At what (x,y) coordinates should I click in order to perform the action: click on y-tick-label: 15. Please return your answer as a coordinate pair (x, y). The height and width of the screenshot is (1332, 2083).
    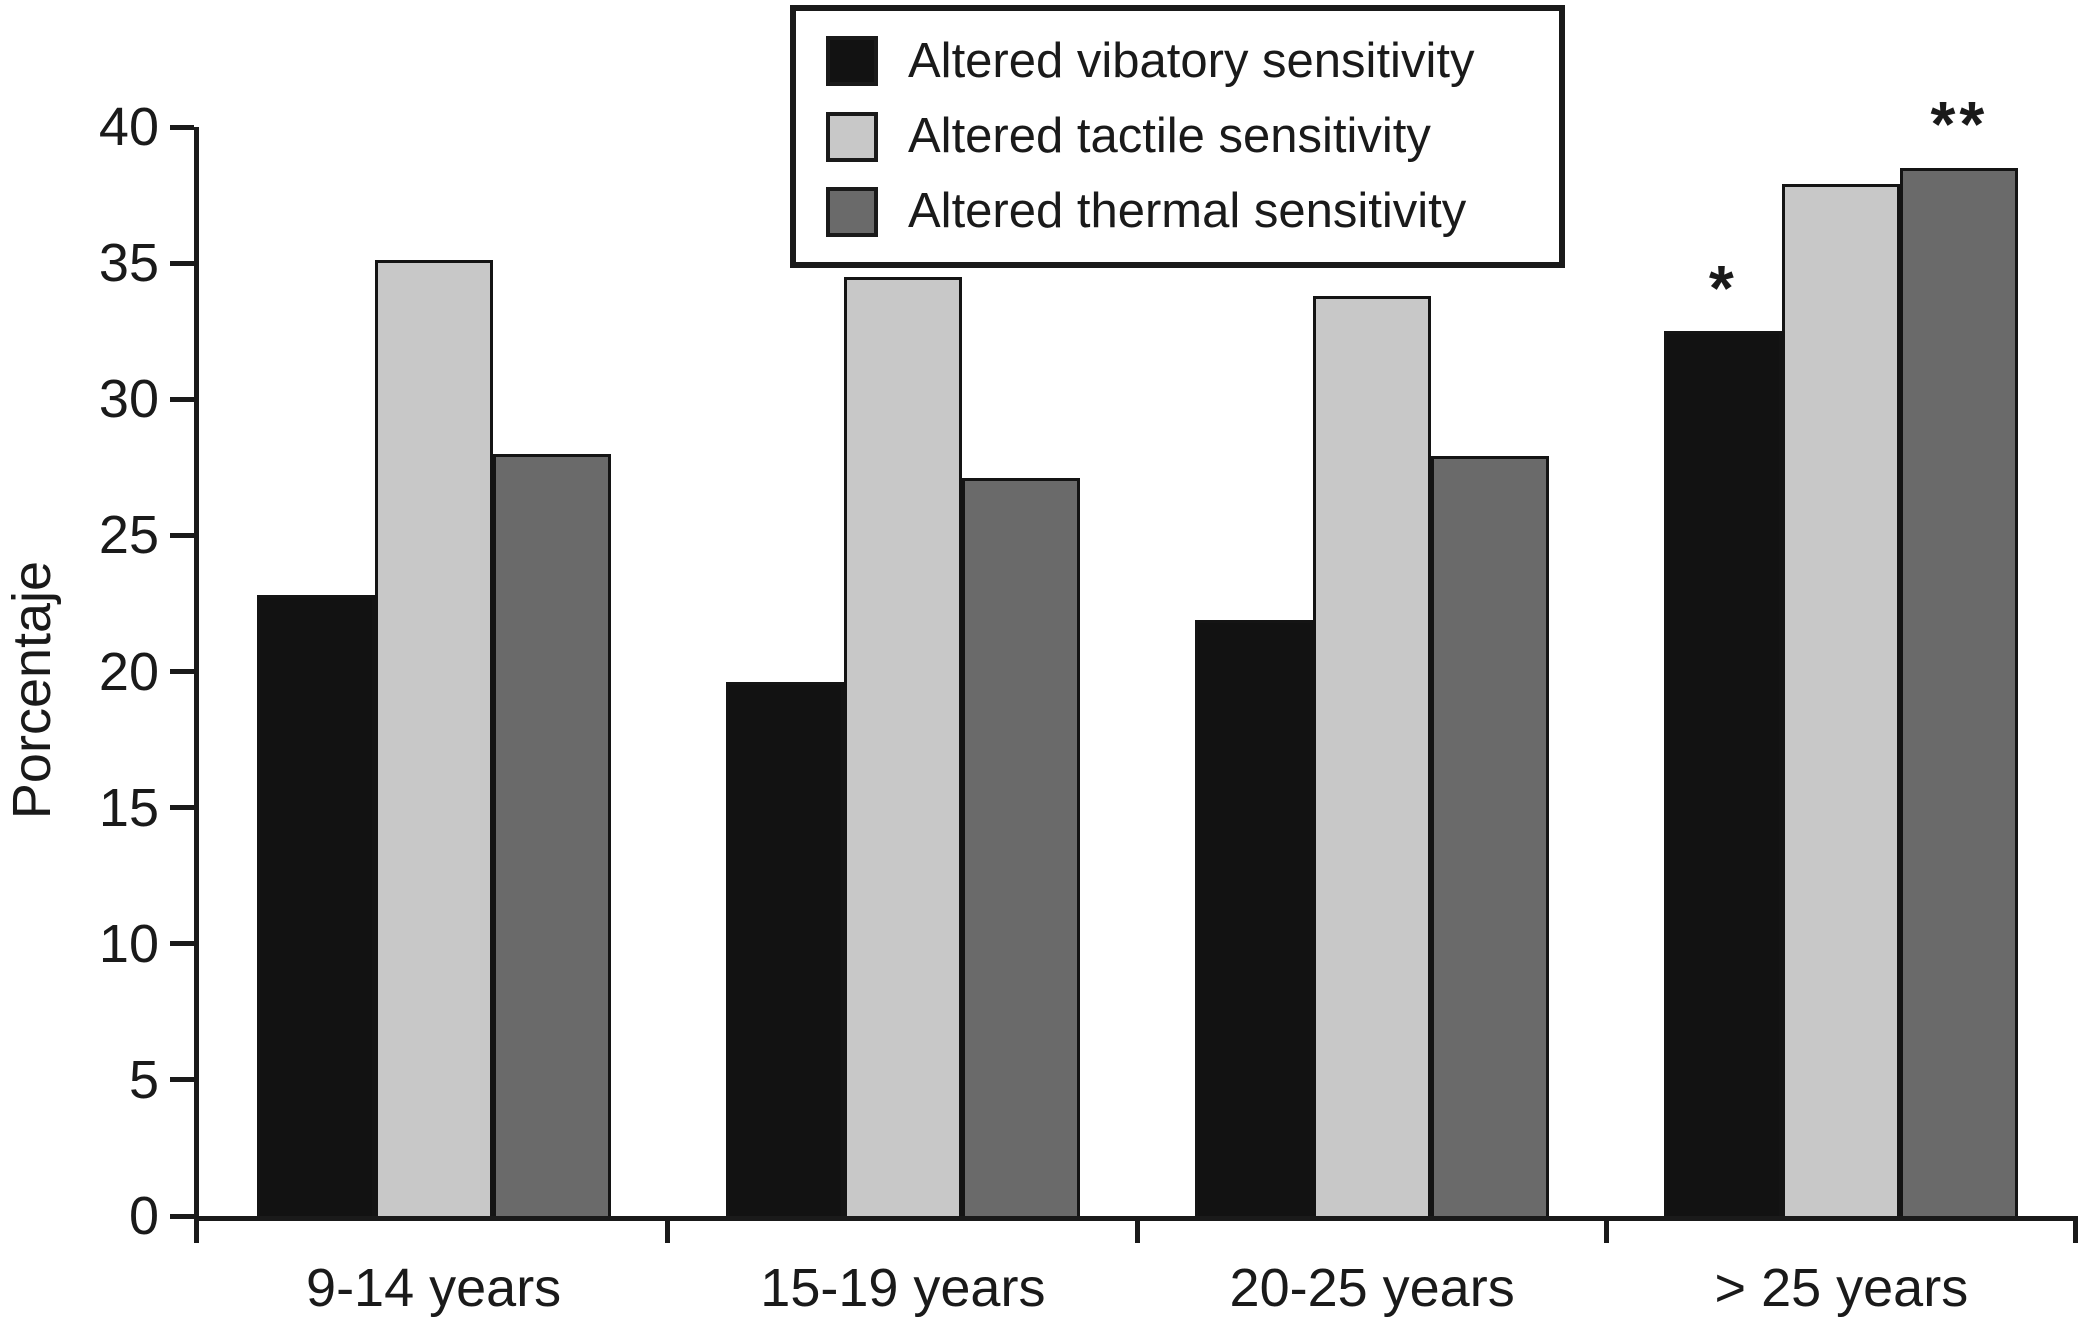
    Looking at the image, I should click on (128, 807).